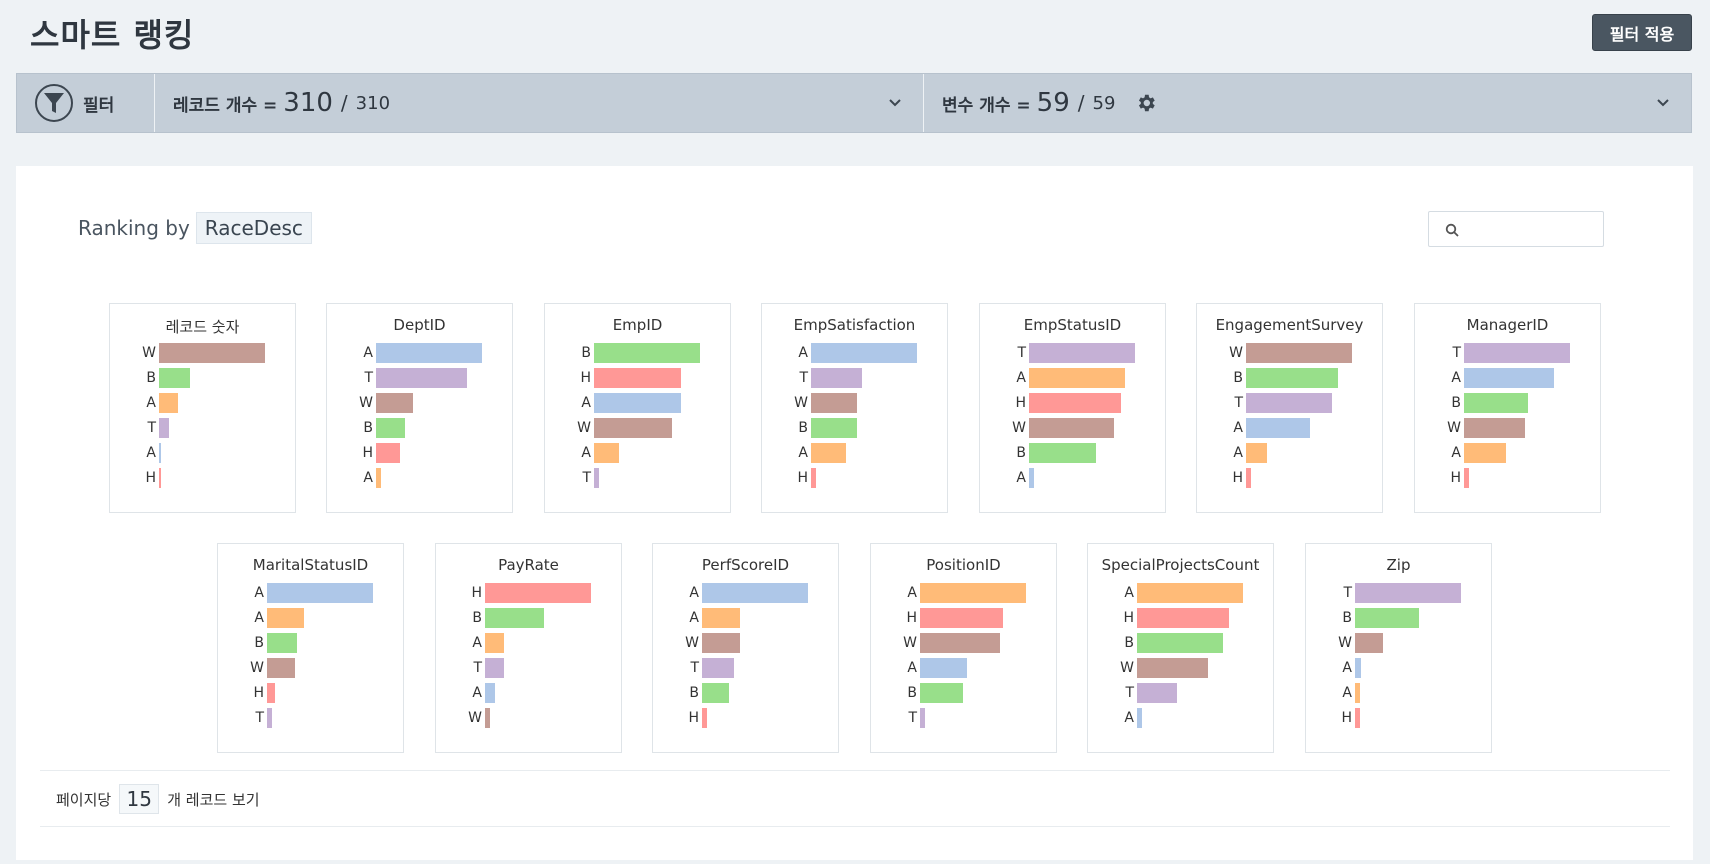 The height and width of the screenshot is (864, 1710). I want to click on apply-filter-button: 필터 적용, so click(1642, 32).